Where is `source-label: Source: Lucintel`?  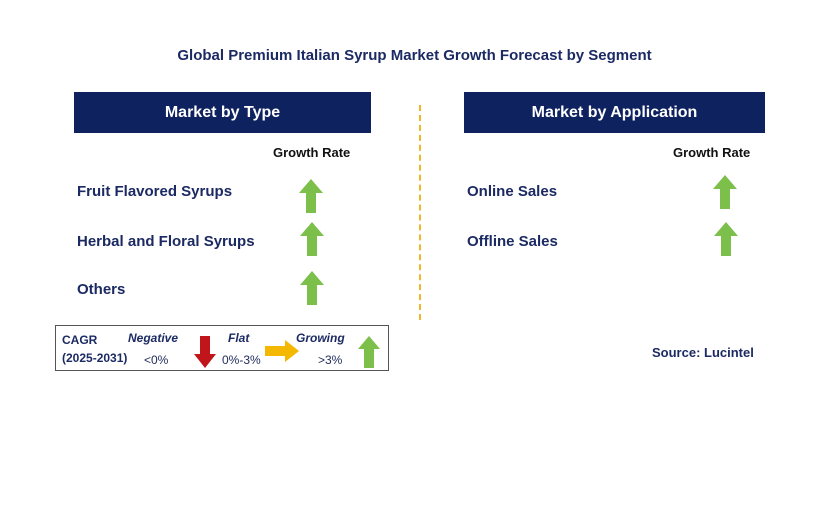
source-label: Source: Lucintel is located at coordinates (703, 352).